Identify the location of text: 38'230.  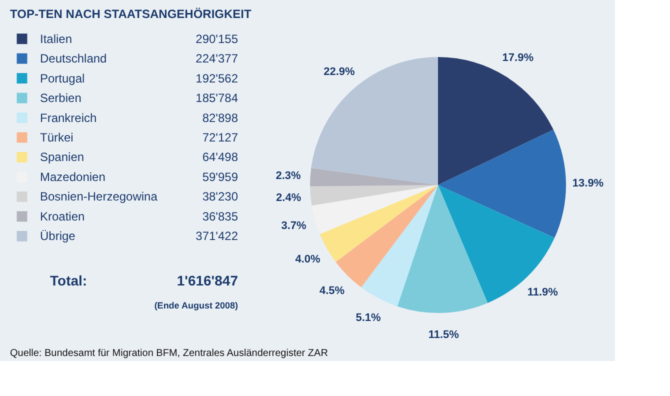
(220, 197).